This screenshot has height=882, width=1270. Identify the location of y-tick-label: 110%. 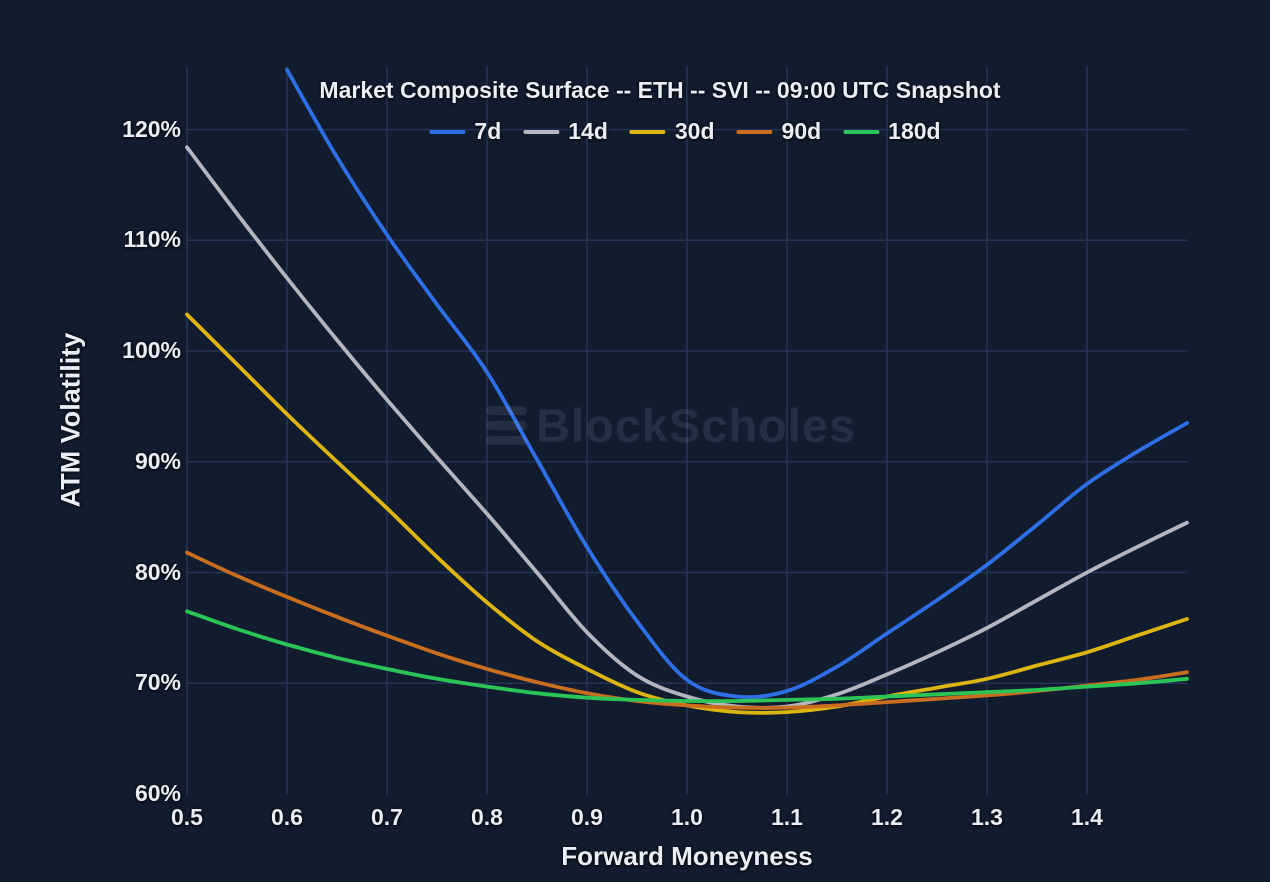
(152, 239).